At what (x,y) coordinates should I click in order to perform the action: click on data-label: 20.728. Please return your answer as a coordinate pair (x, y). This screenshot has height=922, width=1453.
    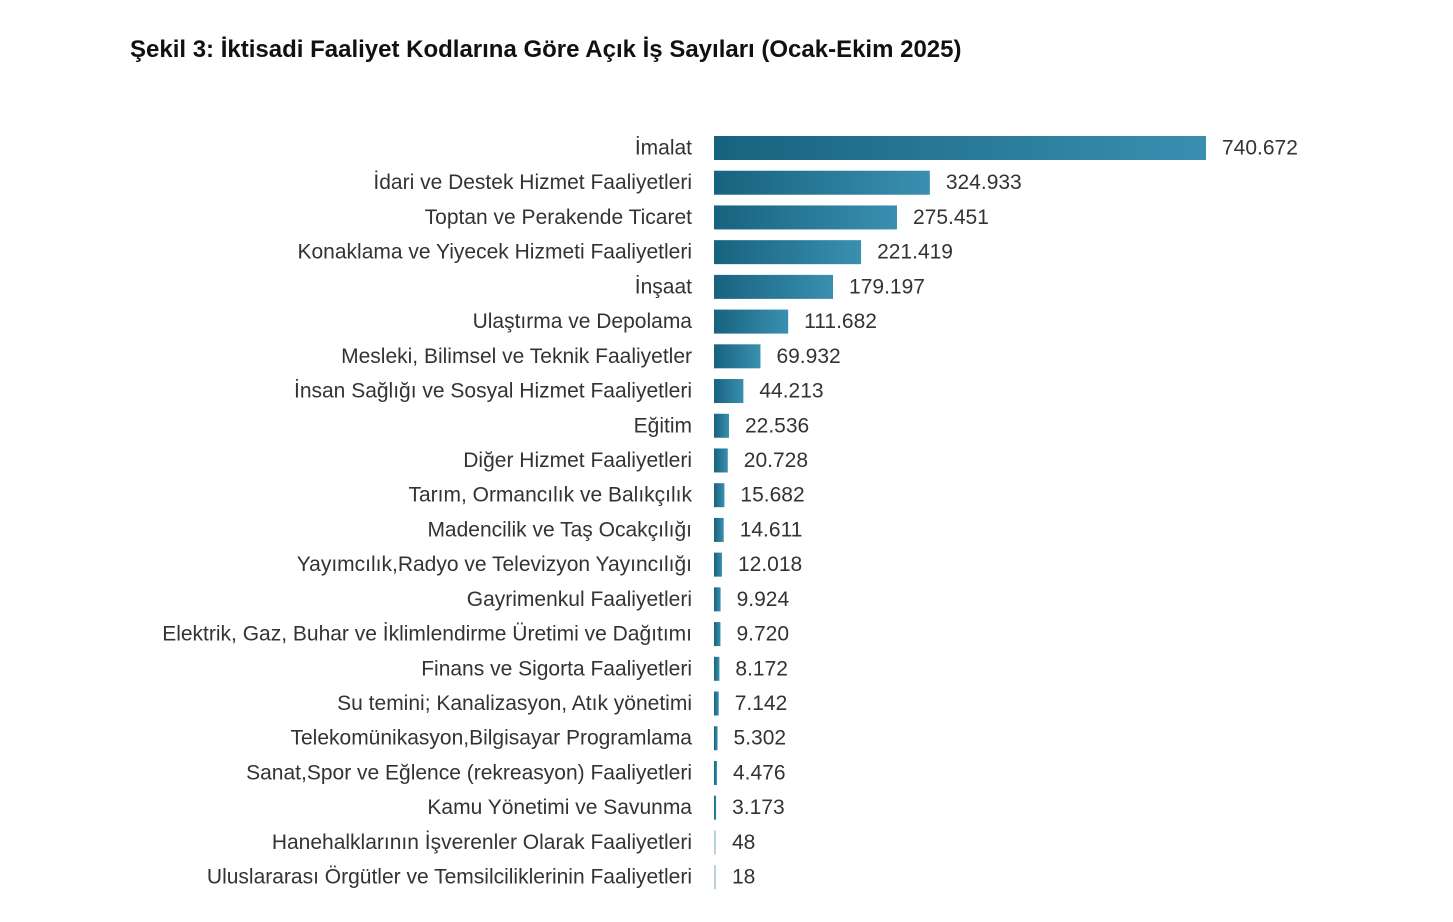
    Looking at the image, I should click on (776, 460).